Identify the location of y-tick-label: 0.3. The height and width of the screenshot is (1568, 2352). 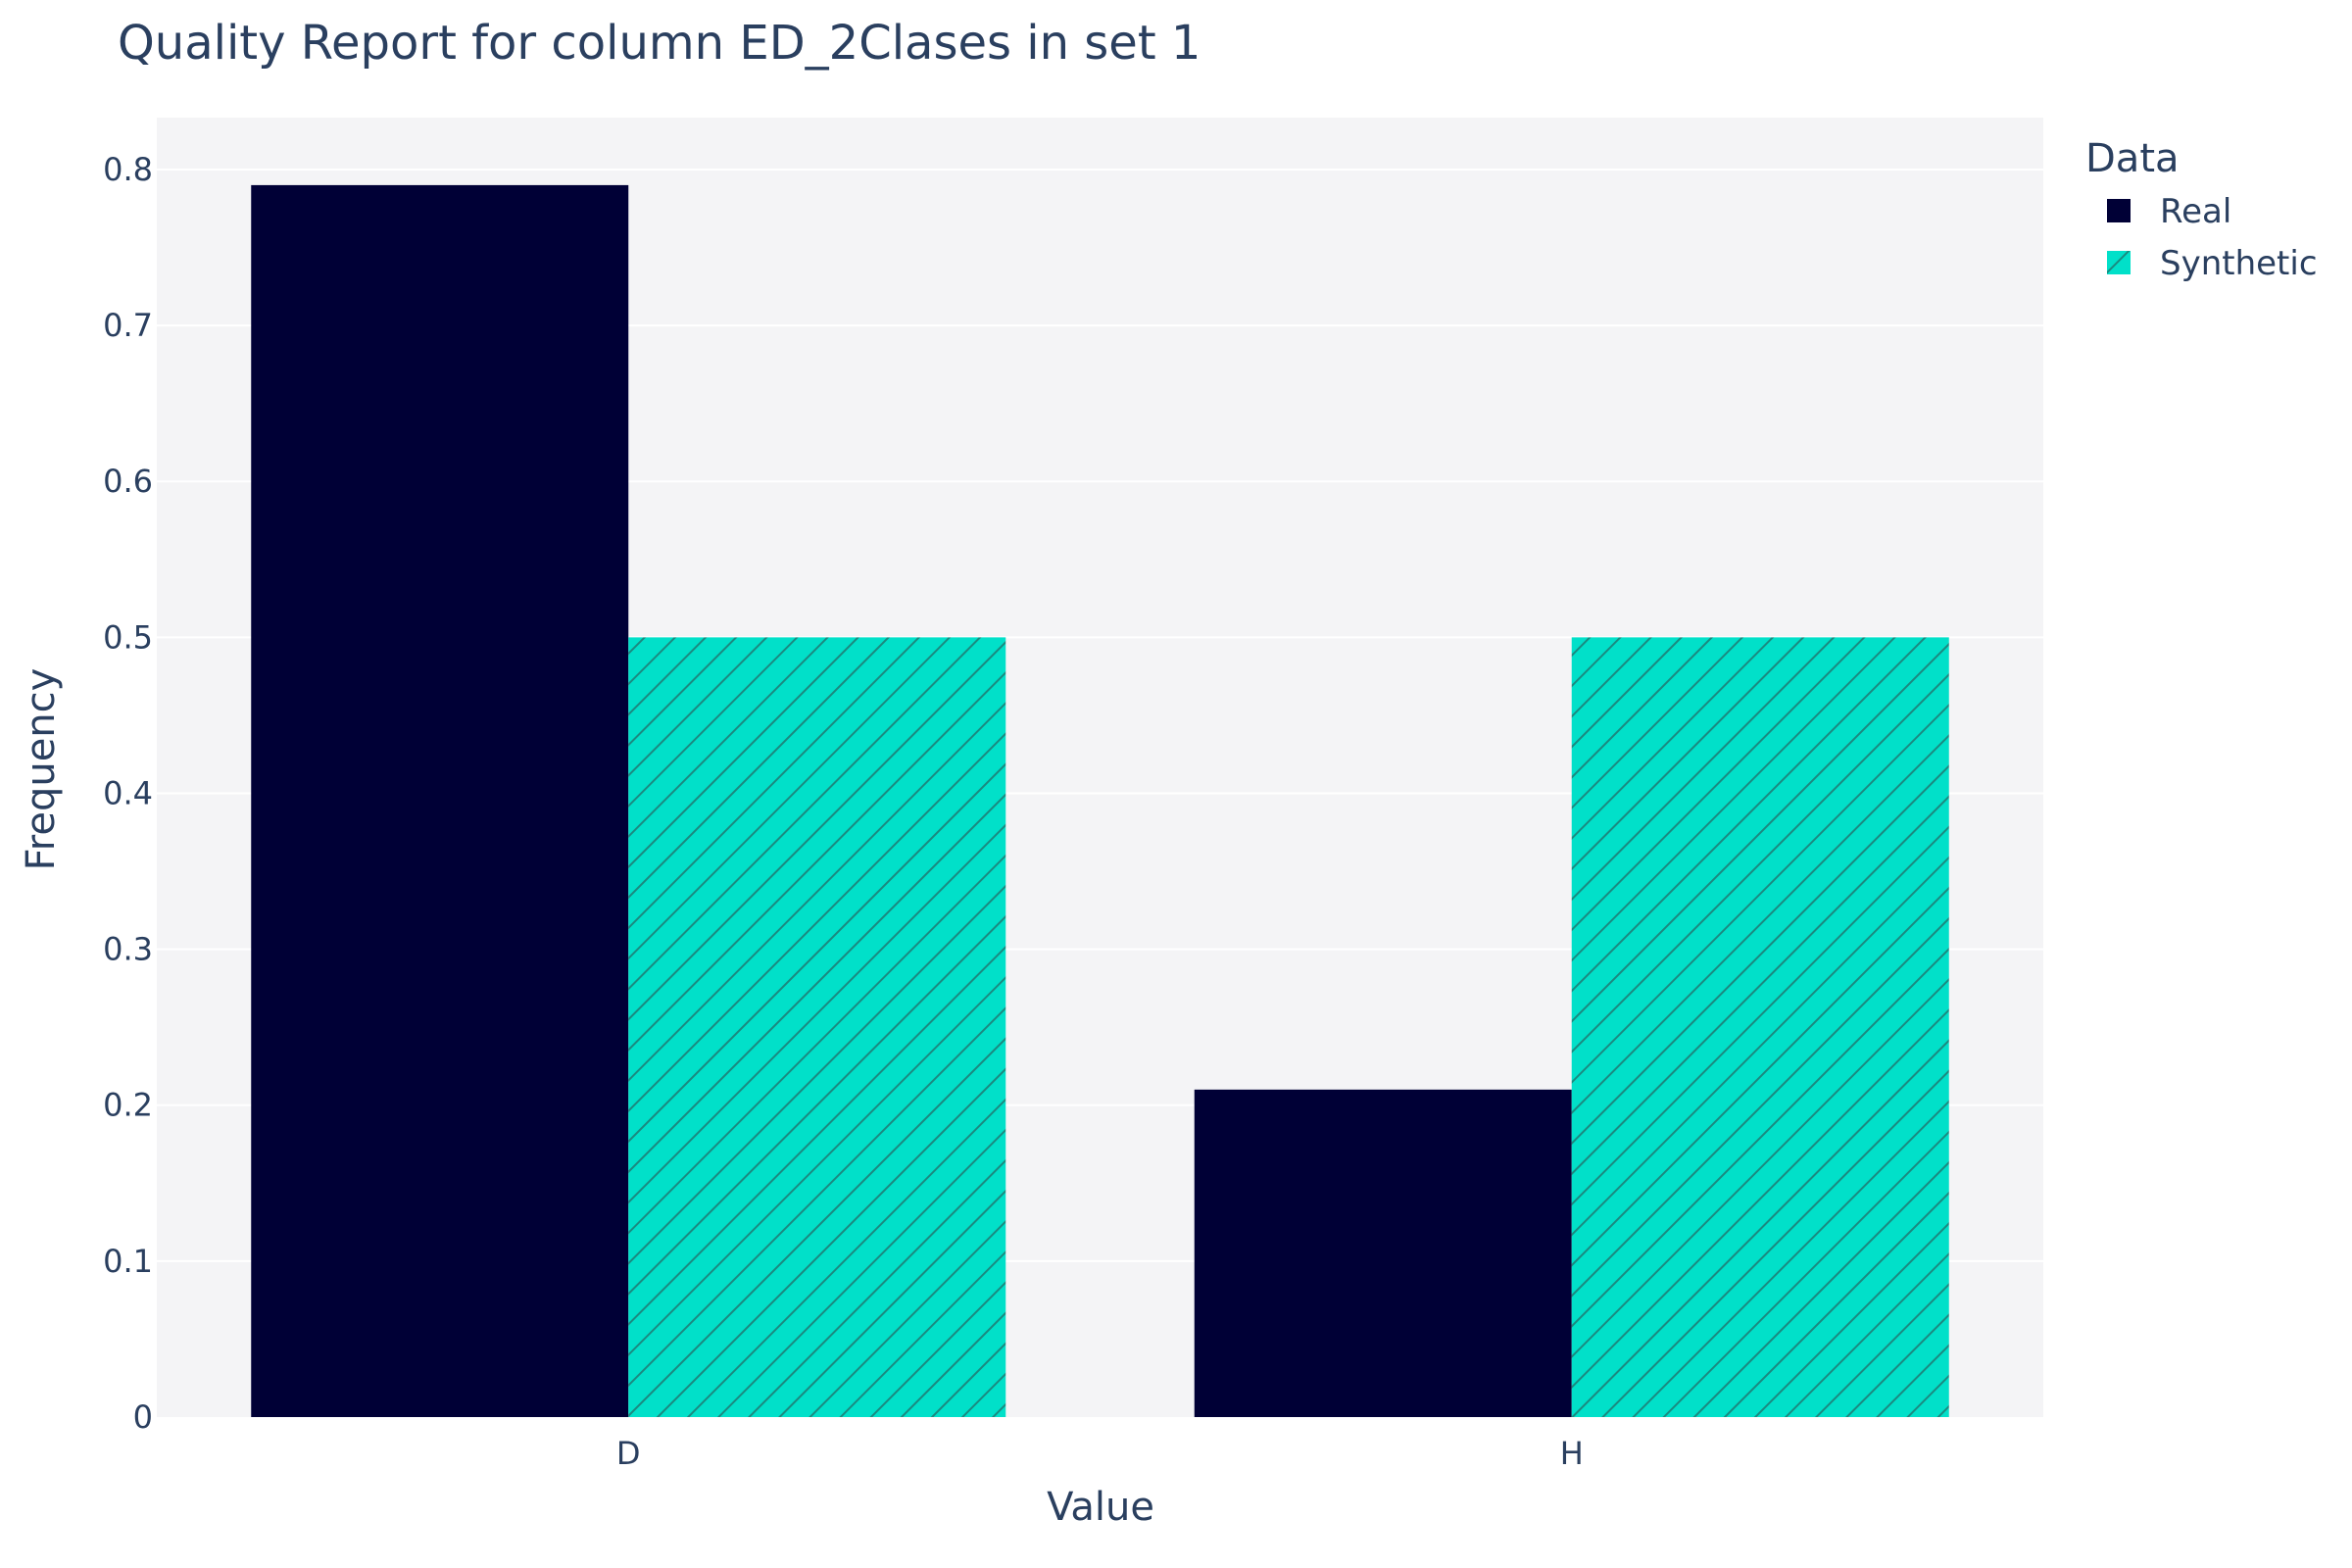
(128, 949).